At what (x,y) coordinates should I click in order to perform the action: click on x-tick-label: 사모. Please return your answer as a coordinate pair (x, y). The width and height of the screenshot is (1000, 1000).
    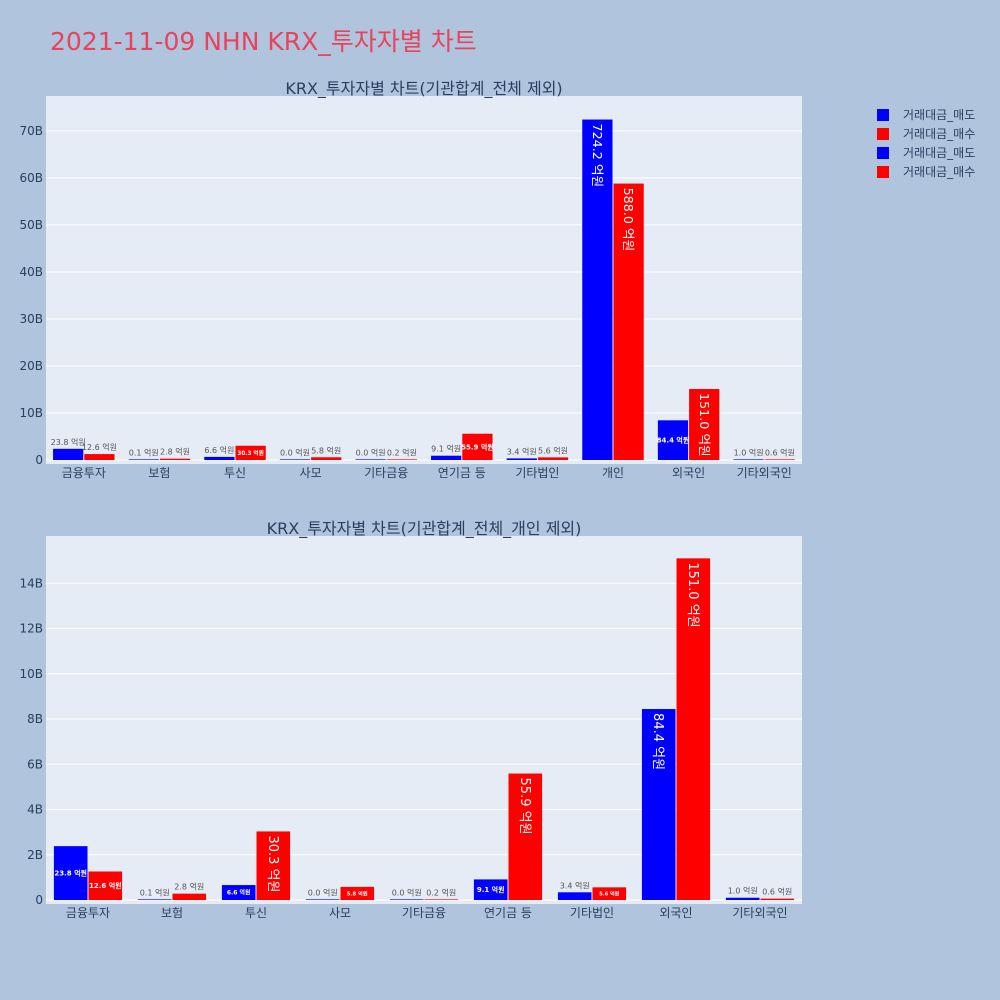
    Looking at the image, I should click on (311, 473).